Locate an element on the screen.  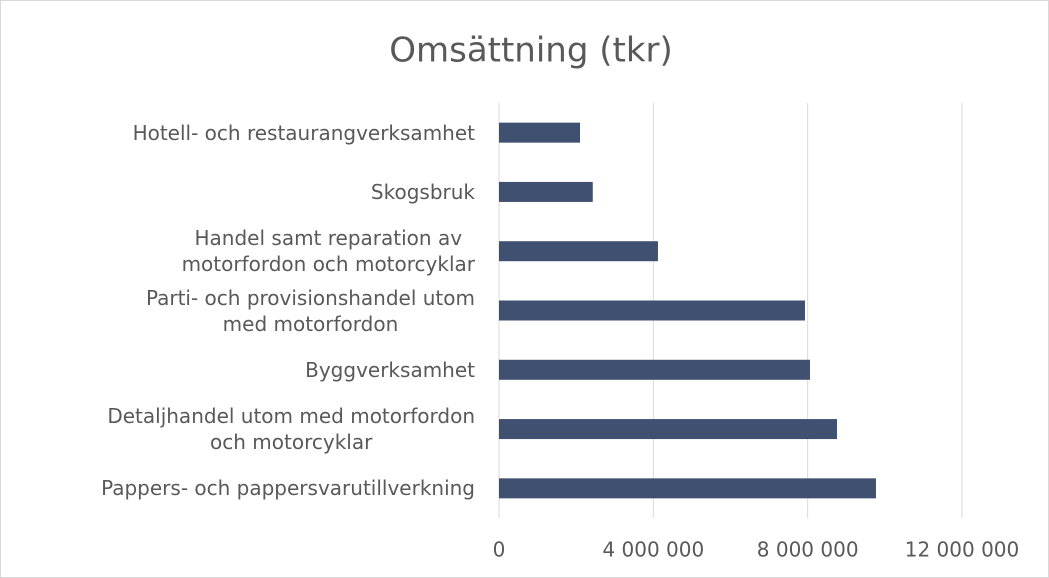
x-tick-label: 8 000 000 is located at coordinates (808, 550).